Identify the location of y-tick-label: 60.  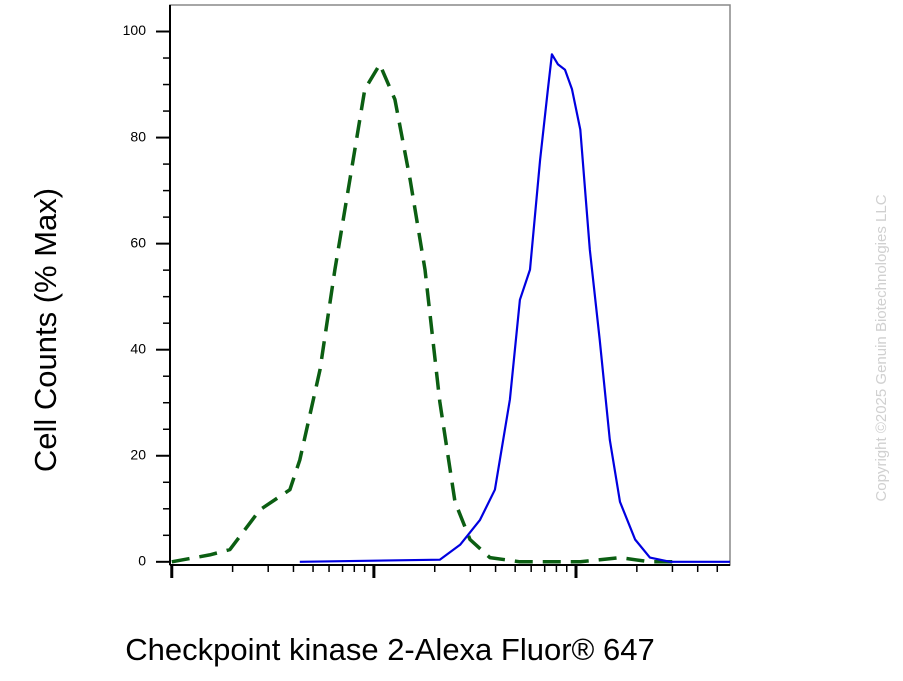
(138, 242).